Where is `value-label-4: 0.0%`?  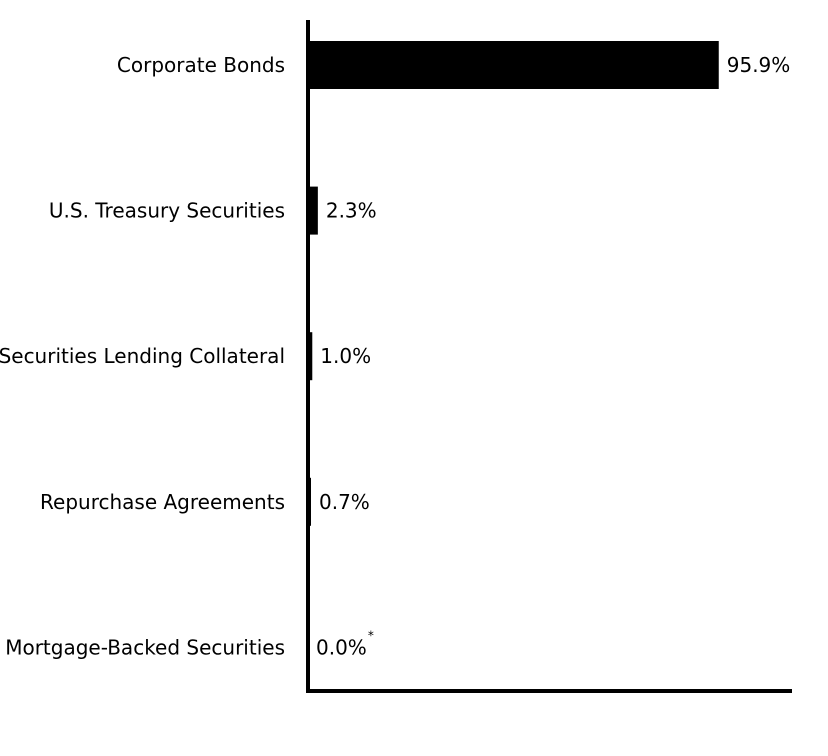 value-label-4: 0.0% is located at coordinates (341, 647).